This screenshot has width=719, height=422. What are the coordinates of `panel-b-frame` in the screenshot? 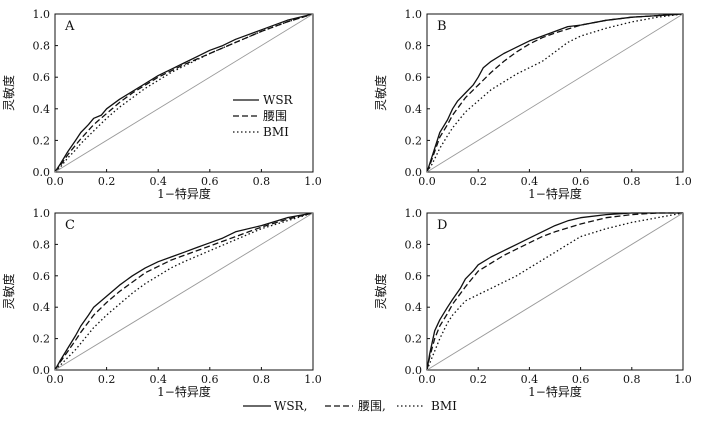 It's located at (555, 93).